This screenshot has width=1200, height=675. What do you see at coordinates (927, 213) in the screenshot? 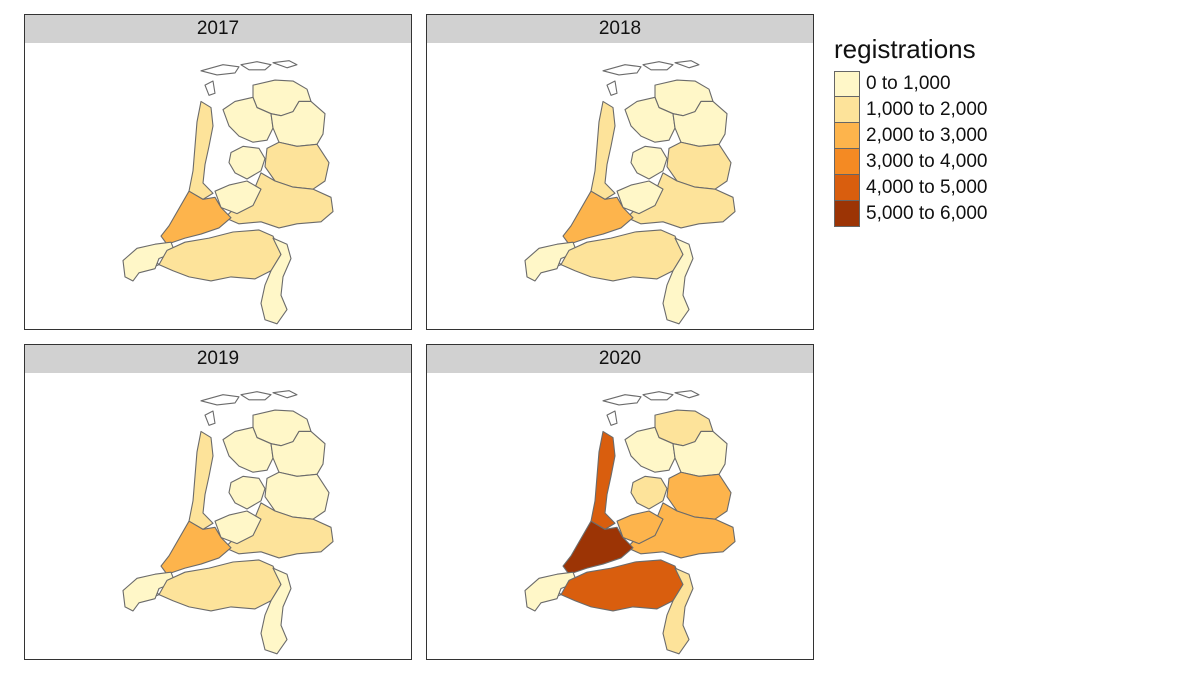
I see `legend-label: 5,000 to 6,000` at bounding box center [927, 213].